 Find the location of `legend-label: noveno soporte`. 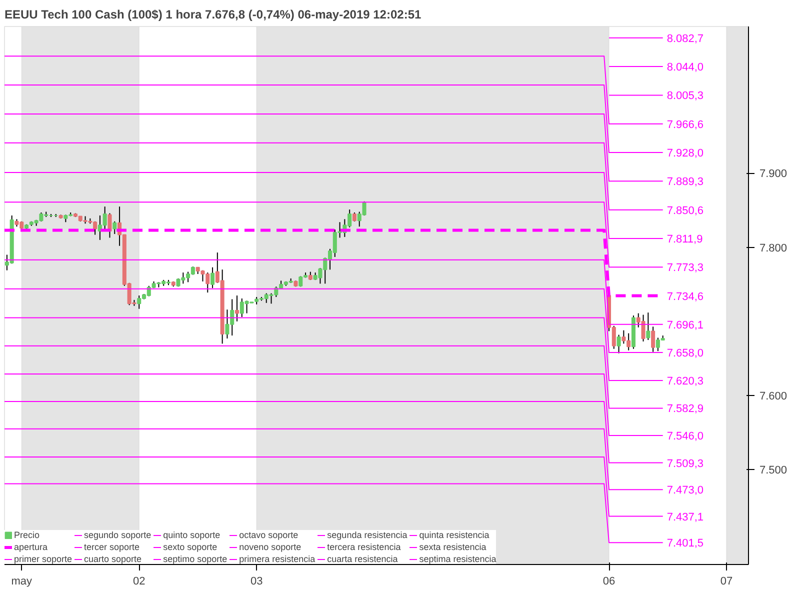

legend-label: noveno soporte is located at coordinates (270, 547).